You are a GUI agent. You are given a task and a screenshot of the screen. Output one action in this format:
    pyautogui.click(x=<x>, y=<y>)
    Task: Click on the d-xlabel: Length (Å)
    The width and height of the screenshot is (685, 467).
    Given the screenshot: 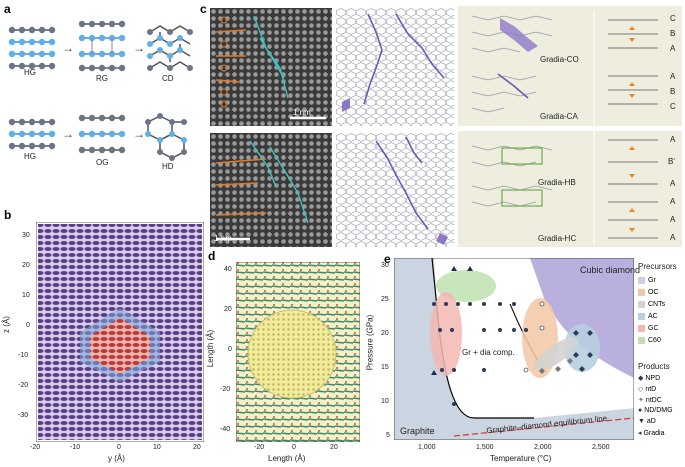 What is the action you would take?
    pyautogui.click(x=287, y=458)
    